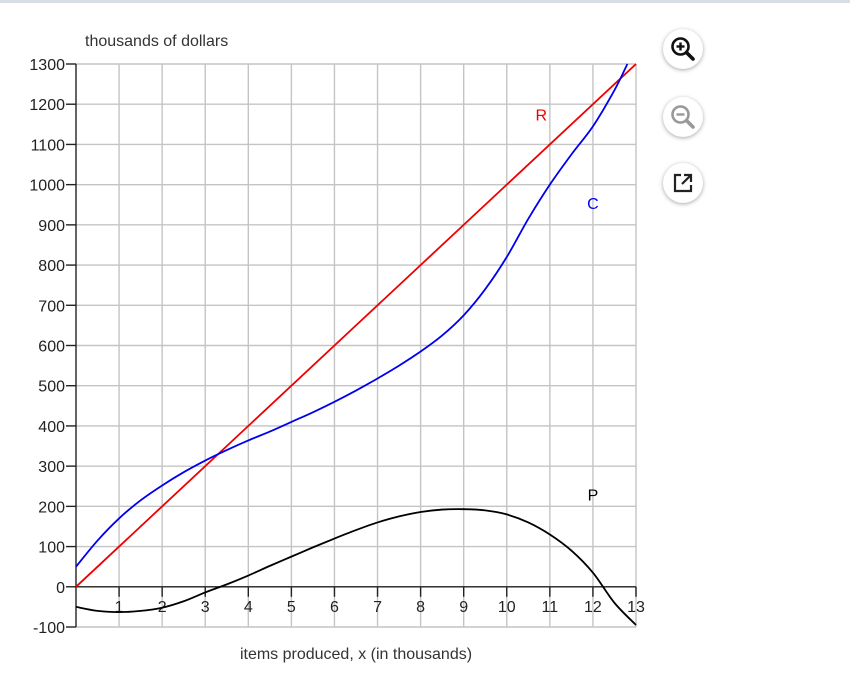  What do you see at coordinates (51, 507) in the screenshot?
I see `y-tick-label: 200` at bounding box center [51, 507].